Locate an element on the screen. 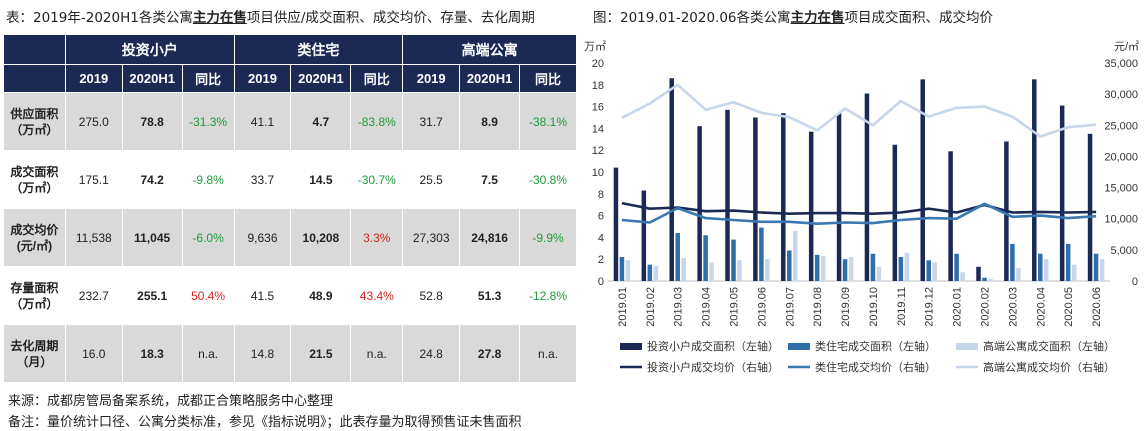 The height and width of the screenshot is (431, 1148). x-tick-label: 2019.08 is located at coordinates (818, 307).